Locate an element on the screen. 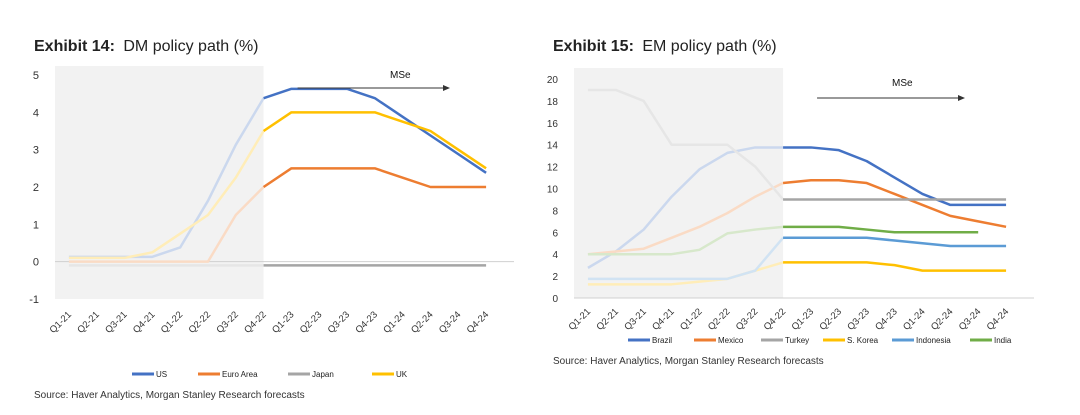  legend-label: Euro Area is located at coordinates (240, 374).